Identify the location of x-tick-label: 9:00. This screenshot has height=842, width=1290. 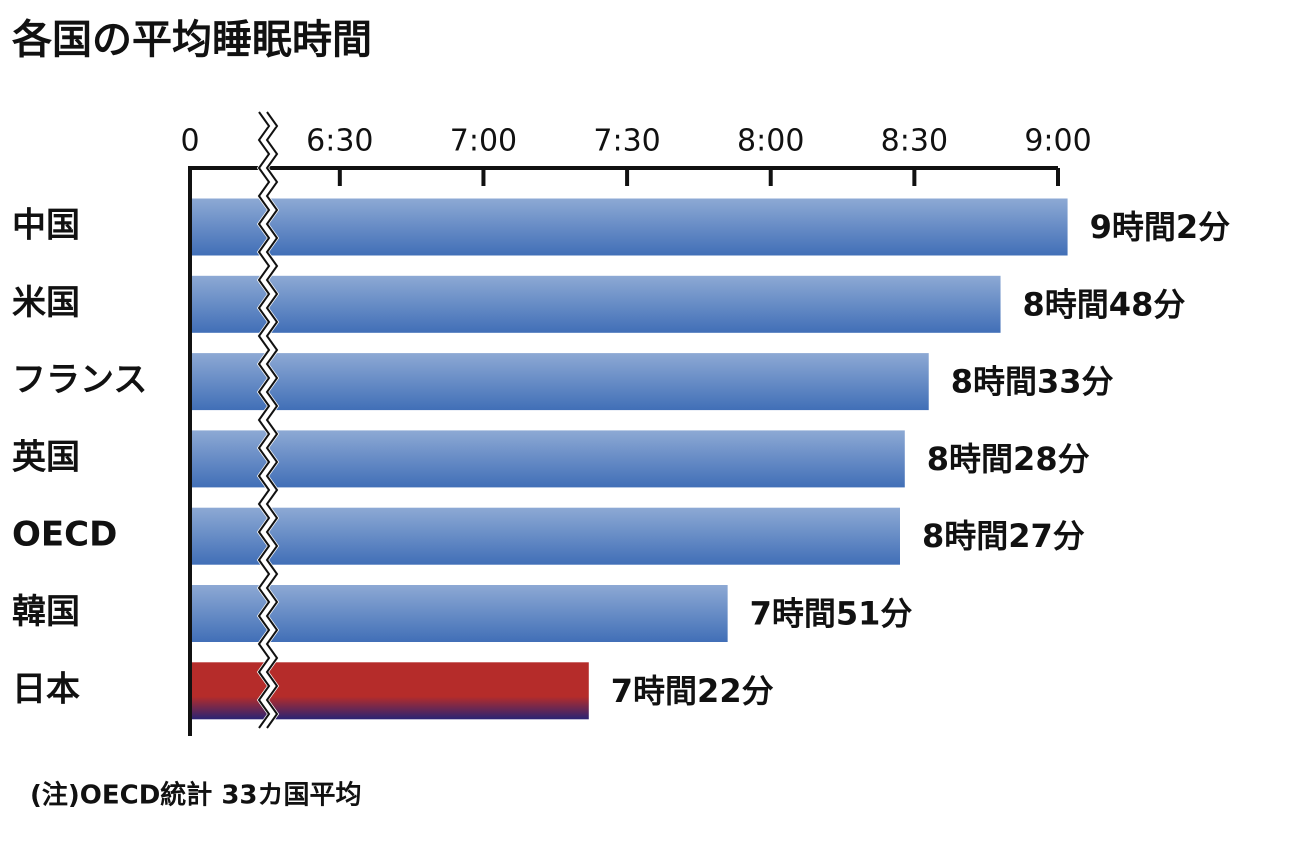
(1057, 141).